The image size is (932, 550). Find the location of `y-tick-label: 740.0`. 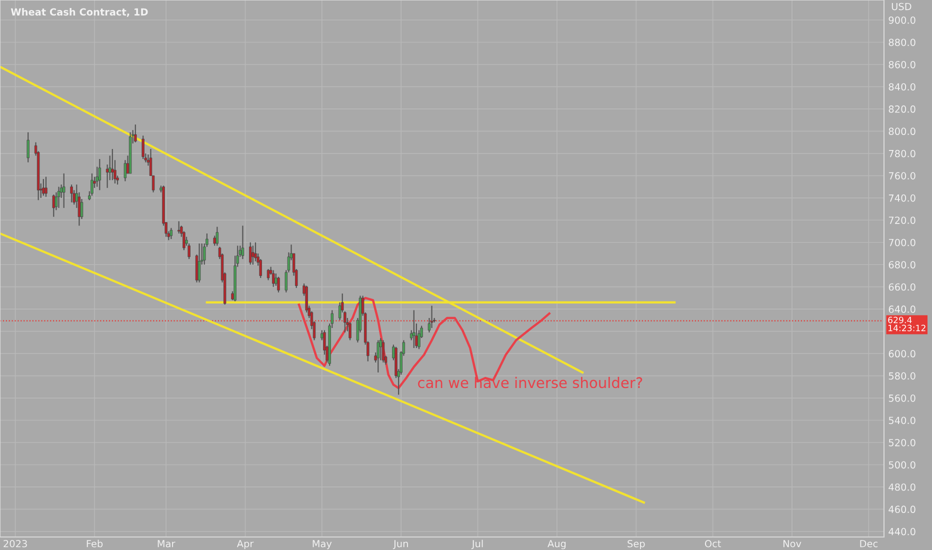

y-tick-label: 740.0 is located at coordinates (902, 198).